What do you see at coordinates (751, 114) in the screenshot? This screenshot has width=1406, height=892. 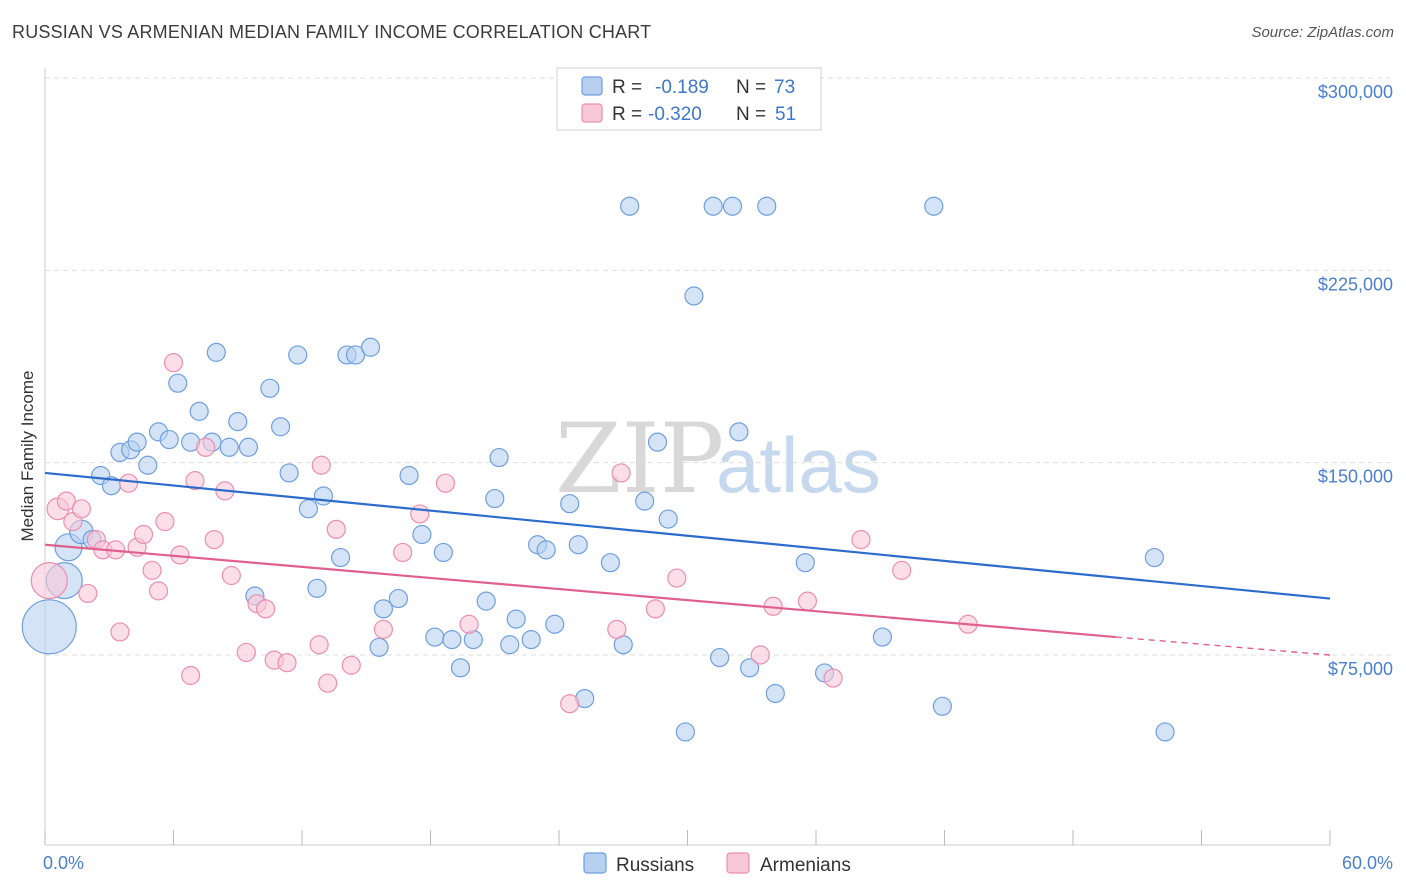 I see `legend-n-label-armenians: N =` at bounding box center [751, 114].